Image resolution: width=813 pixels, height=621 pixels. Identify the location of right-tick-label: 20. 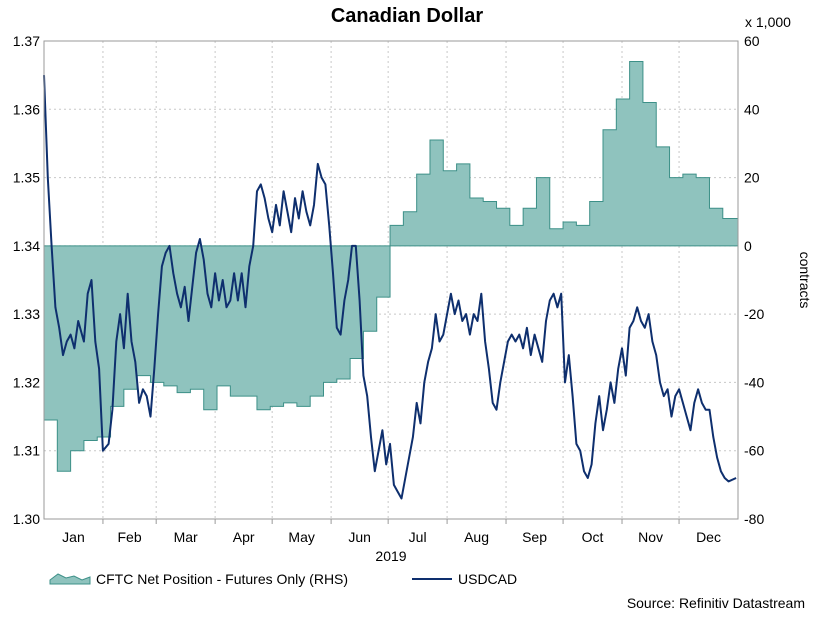
(752, 178).